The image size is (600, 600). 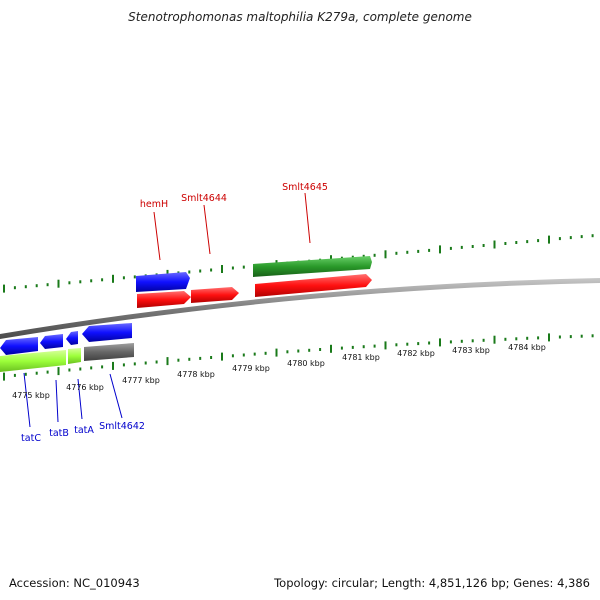 What do you see at coordinates (471, 350) in the screenshot?
I see `scale-label: 4783 kbp` at bounding box center [471, 350].